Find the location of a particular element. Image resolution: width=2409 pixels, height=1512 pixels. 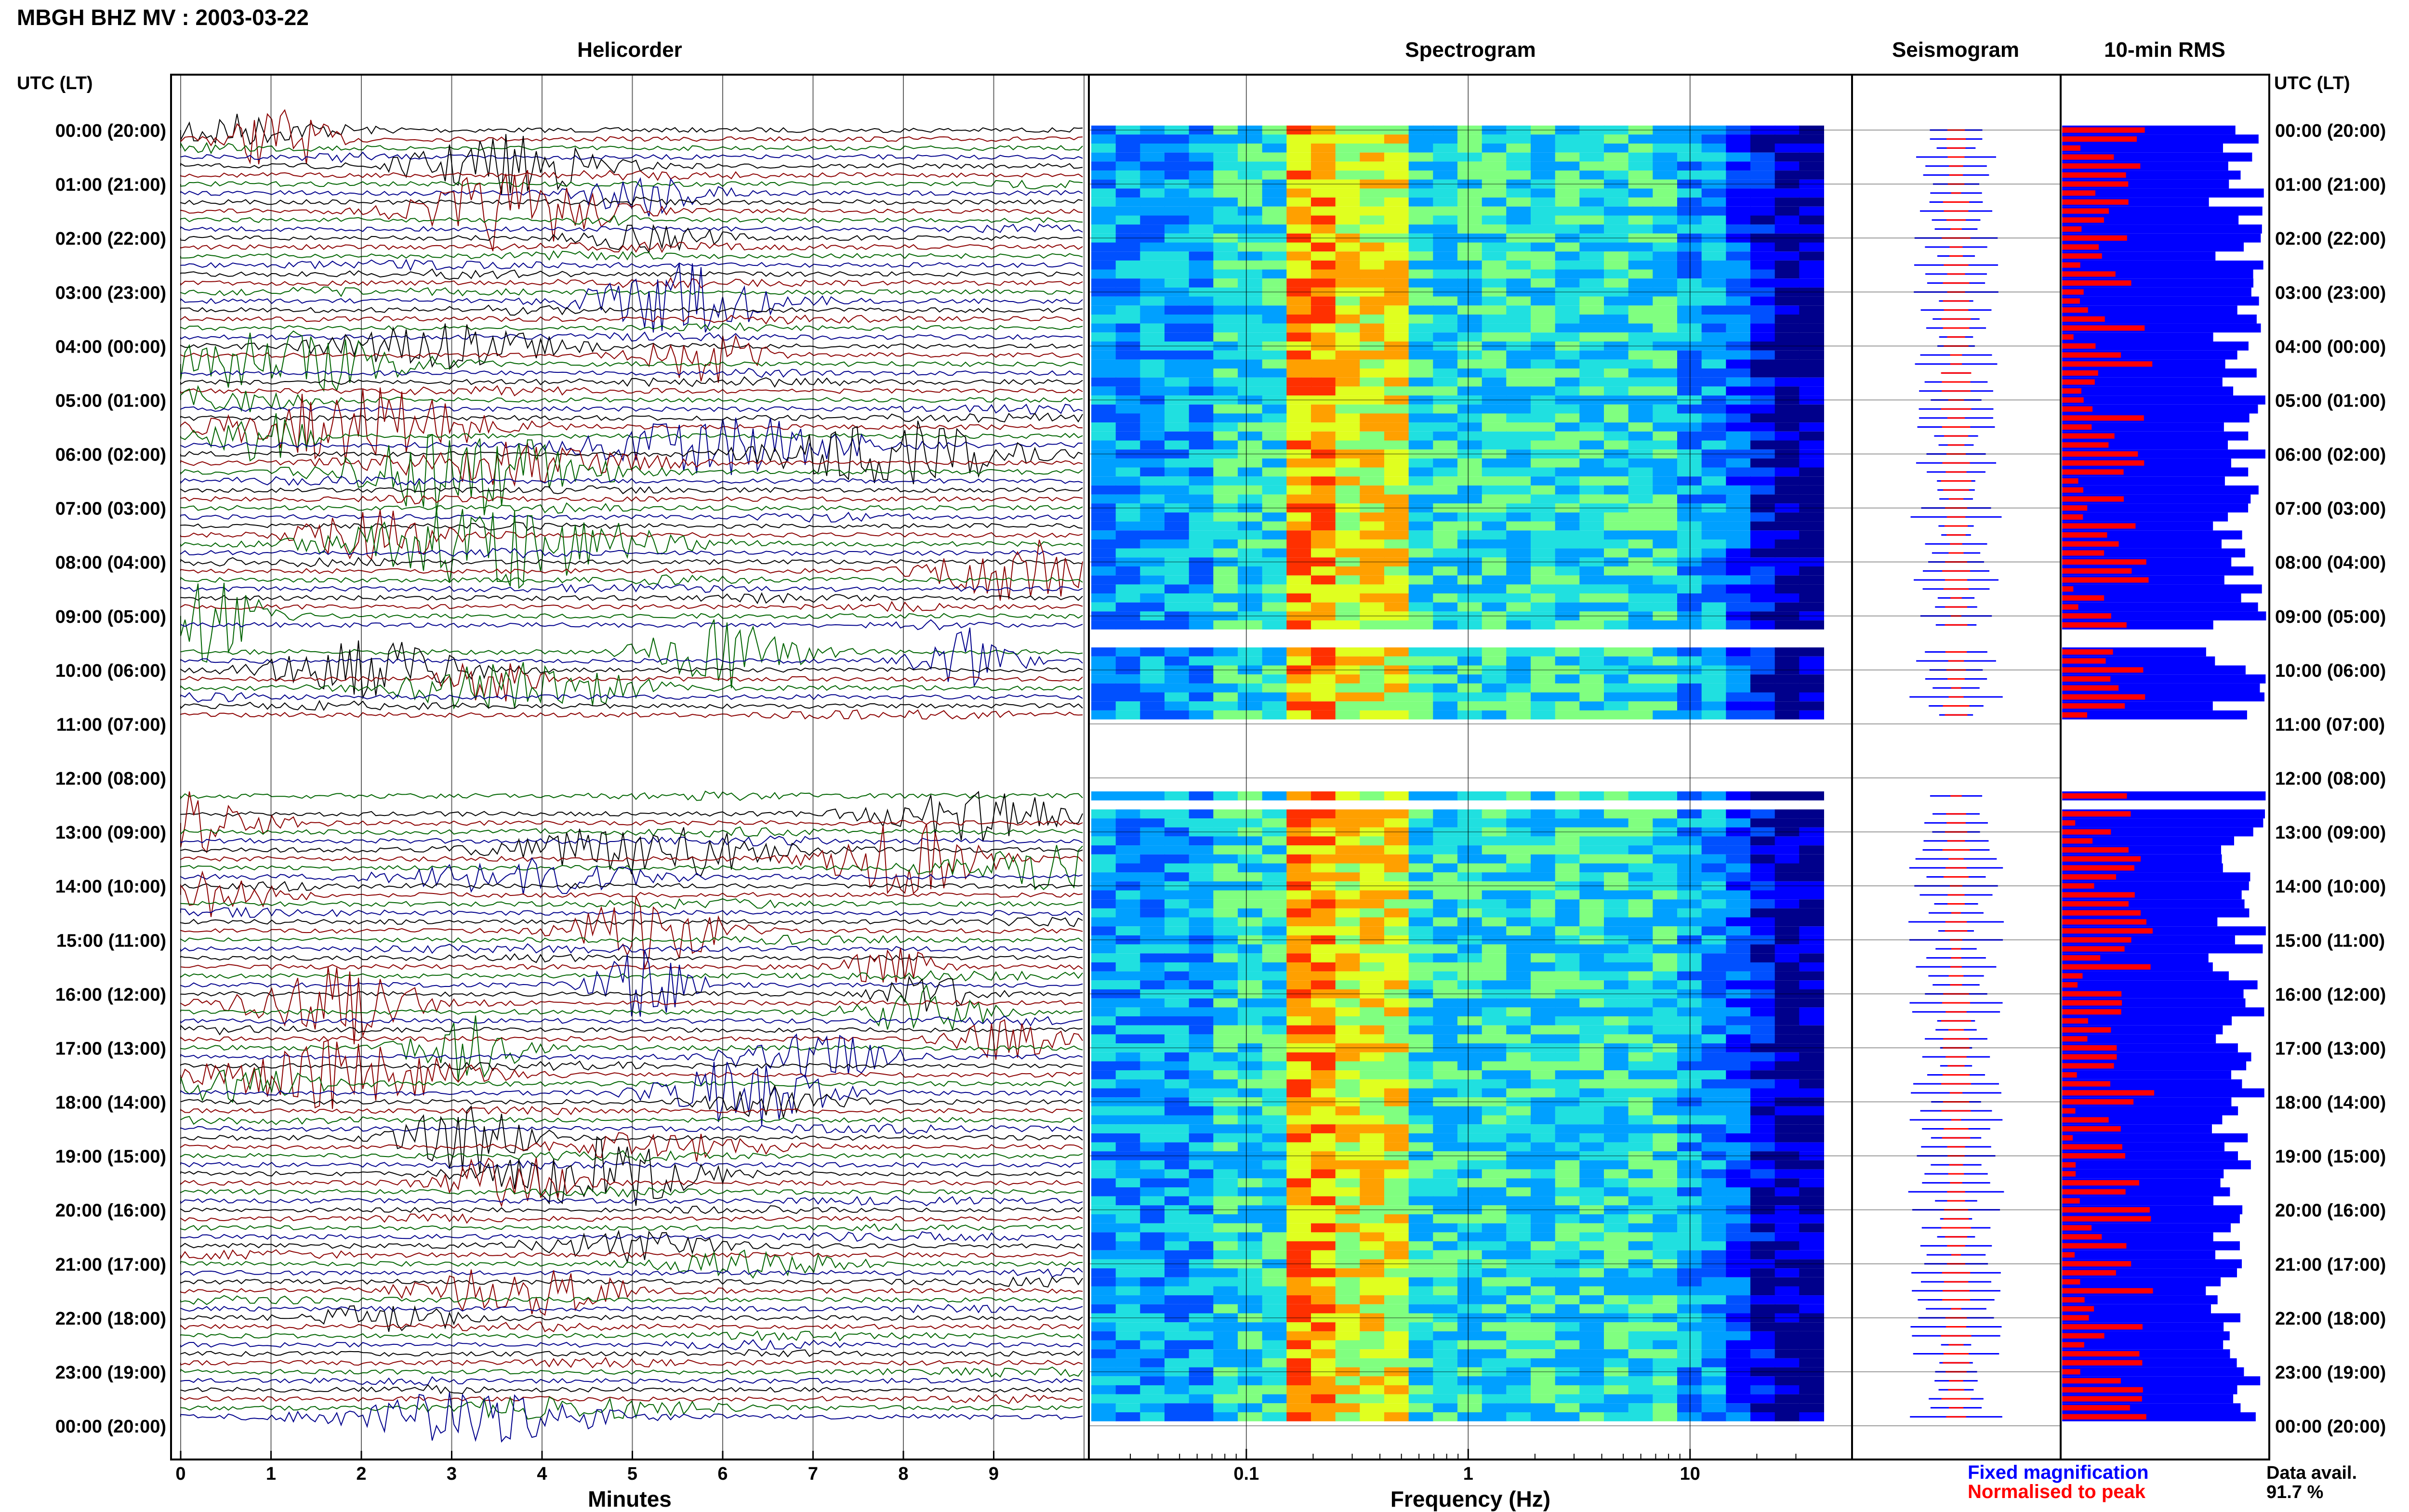

time-label: 01:00 (21:00) is located at coordinates (2330, 185).